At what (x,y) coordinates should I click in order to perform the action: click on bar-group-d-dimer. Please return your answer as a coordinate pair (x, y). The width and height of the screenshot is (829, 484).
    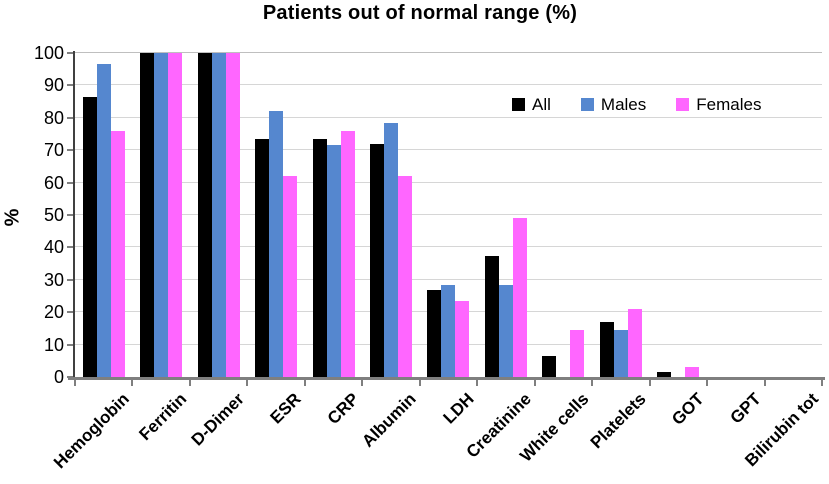
    Looking at the image, I should click on (218, 215).